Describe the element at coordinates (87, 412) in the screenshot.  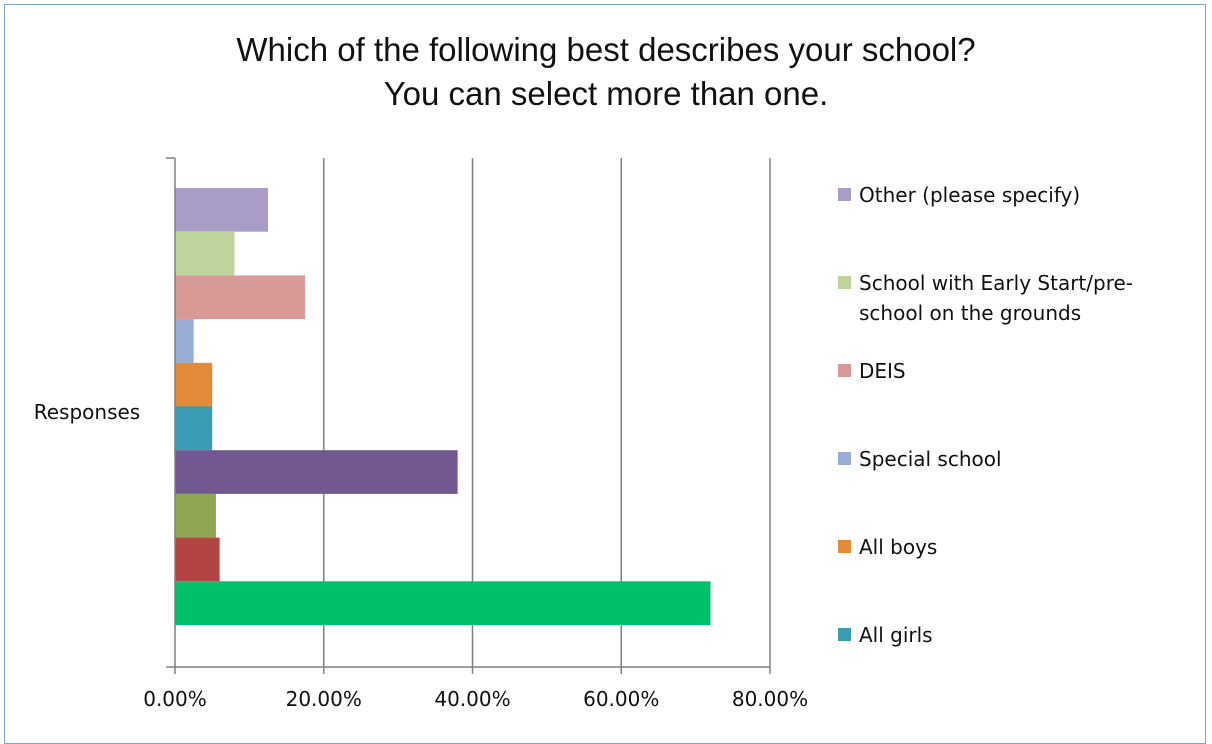
I see `category-label: Responses` at that location.